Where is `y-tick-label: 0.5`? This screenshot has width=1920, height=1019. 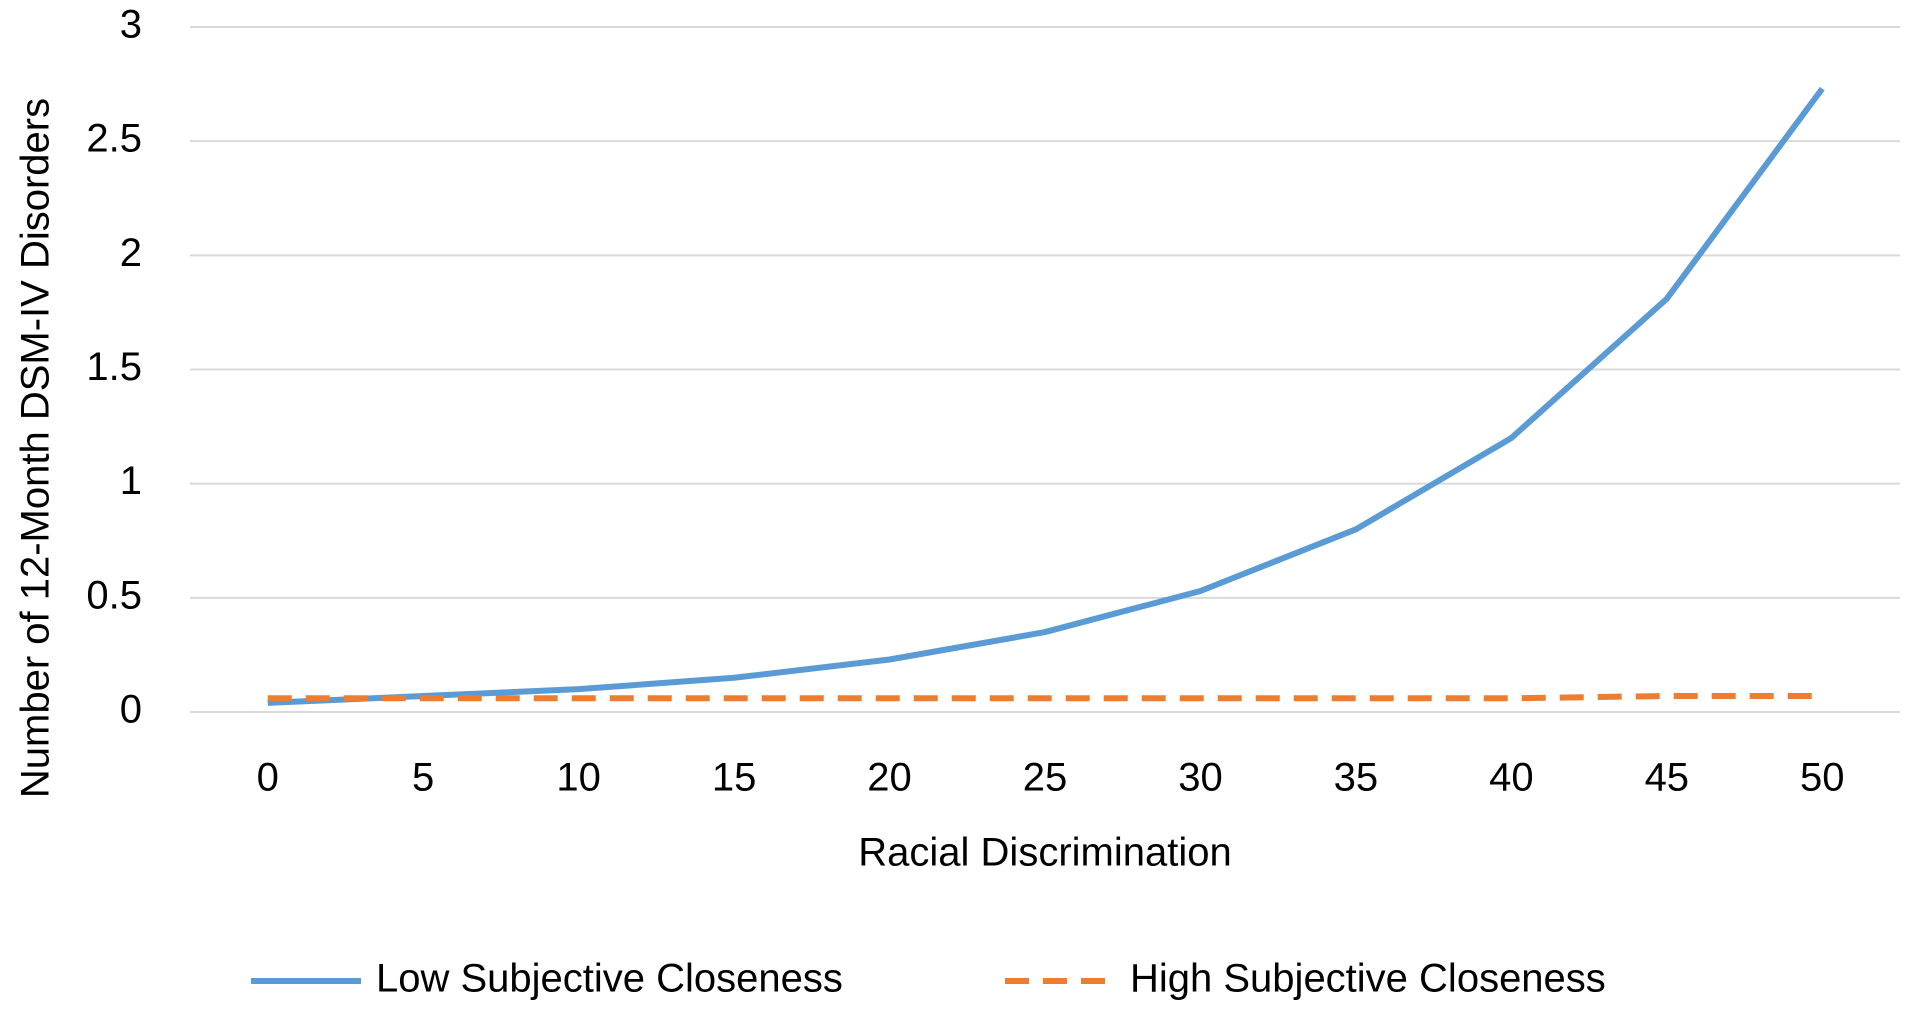
y-tick-label: 0.5 is located at coordinates (114, 595).